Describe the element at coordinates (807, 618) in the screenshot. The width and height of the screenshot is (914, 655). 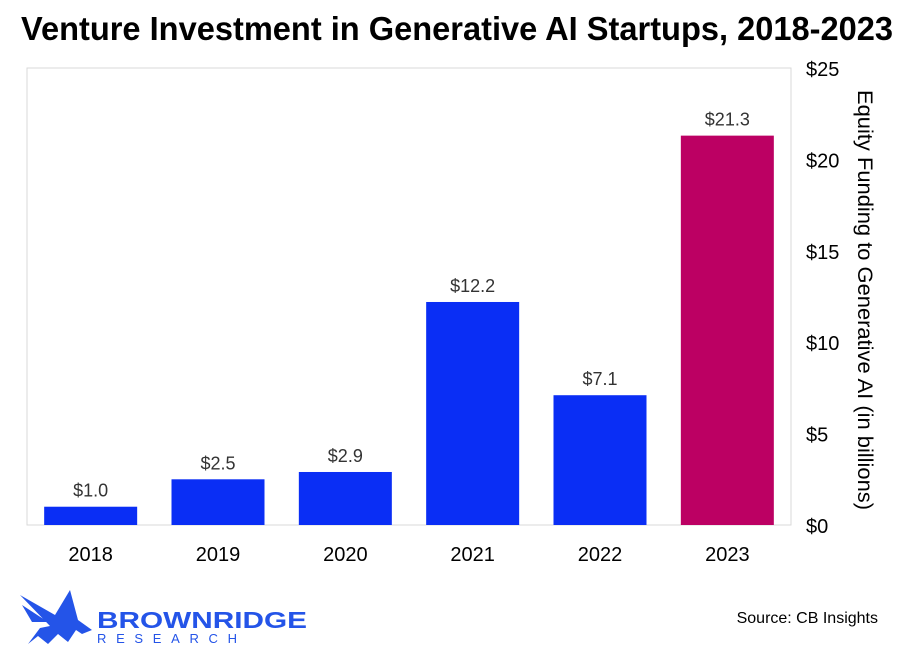
I see `source-note: Source: CB Insights` at that location.